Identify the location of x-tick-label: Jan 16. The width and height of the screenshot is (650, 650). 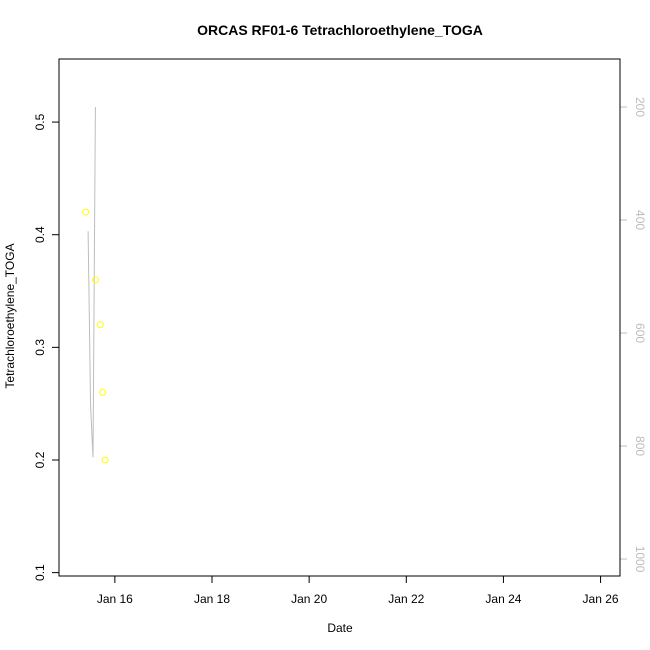
(115, 599).